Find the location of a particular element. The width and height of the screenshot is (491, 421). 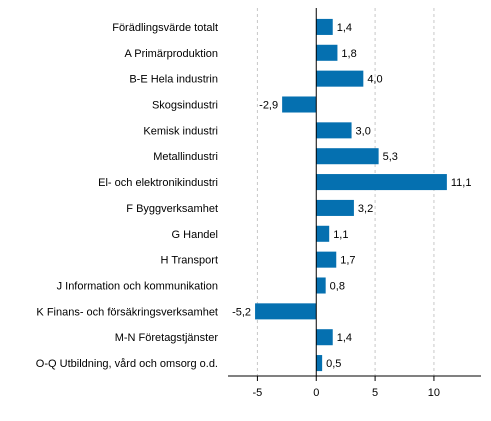

category-label-5: Metallindustri is located at coordinates (185, 157).